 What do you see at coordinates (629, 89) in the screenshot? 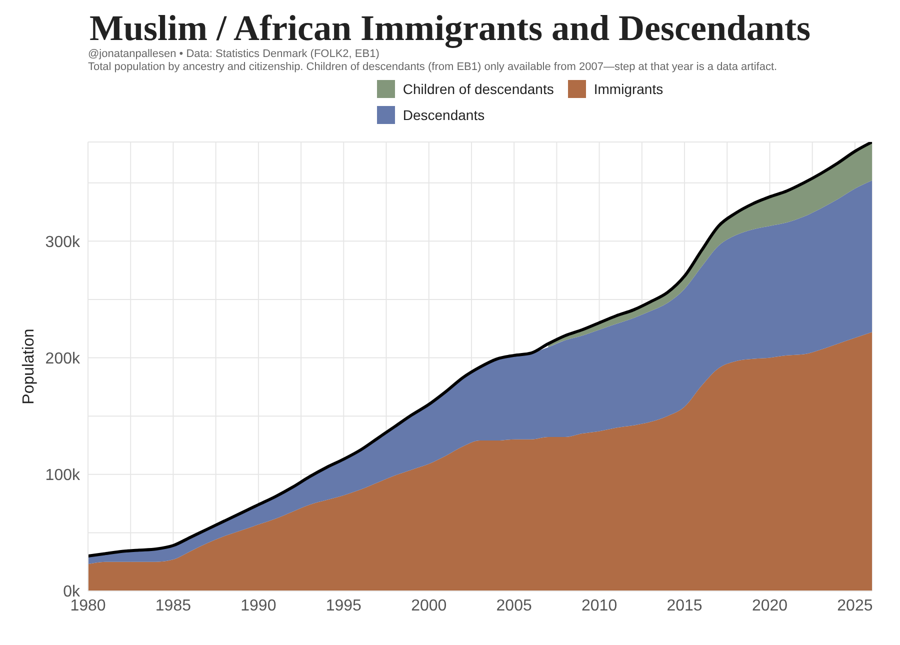
I see `legend-label: Immigrants` at bounding box center [629, 89].